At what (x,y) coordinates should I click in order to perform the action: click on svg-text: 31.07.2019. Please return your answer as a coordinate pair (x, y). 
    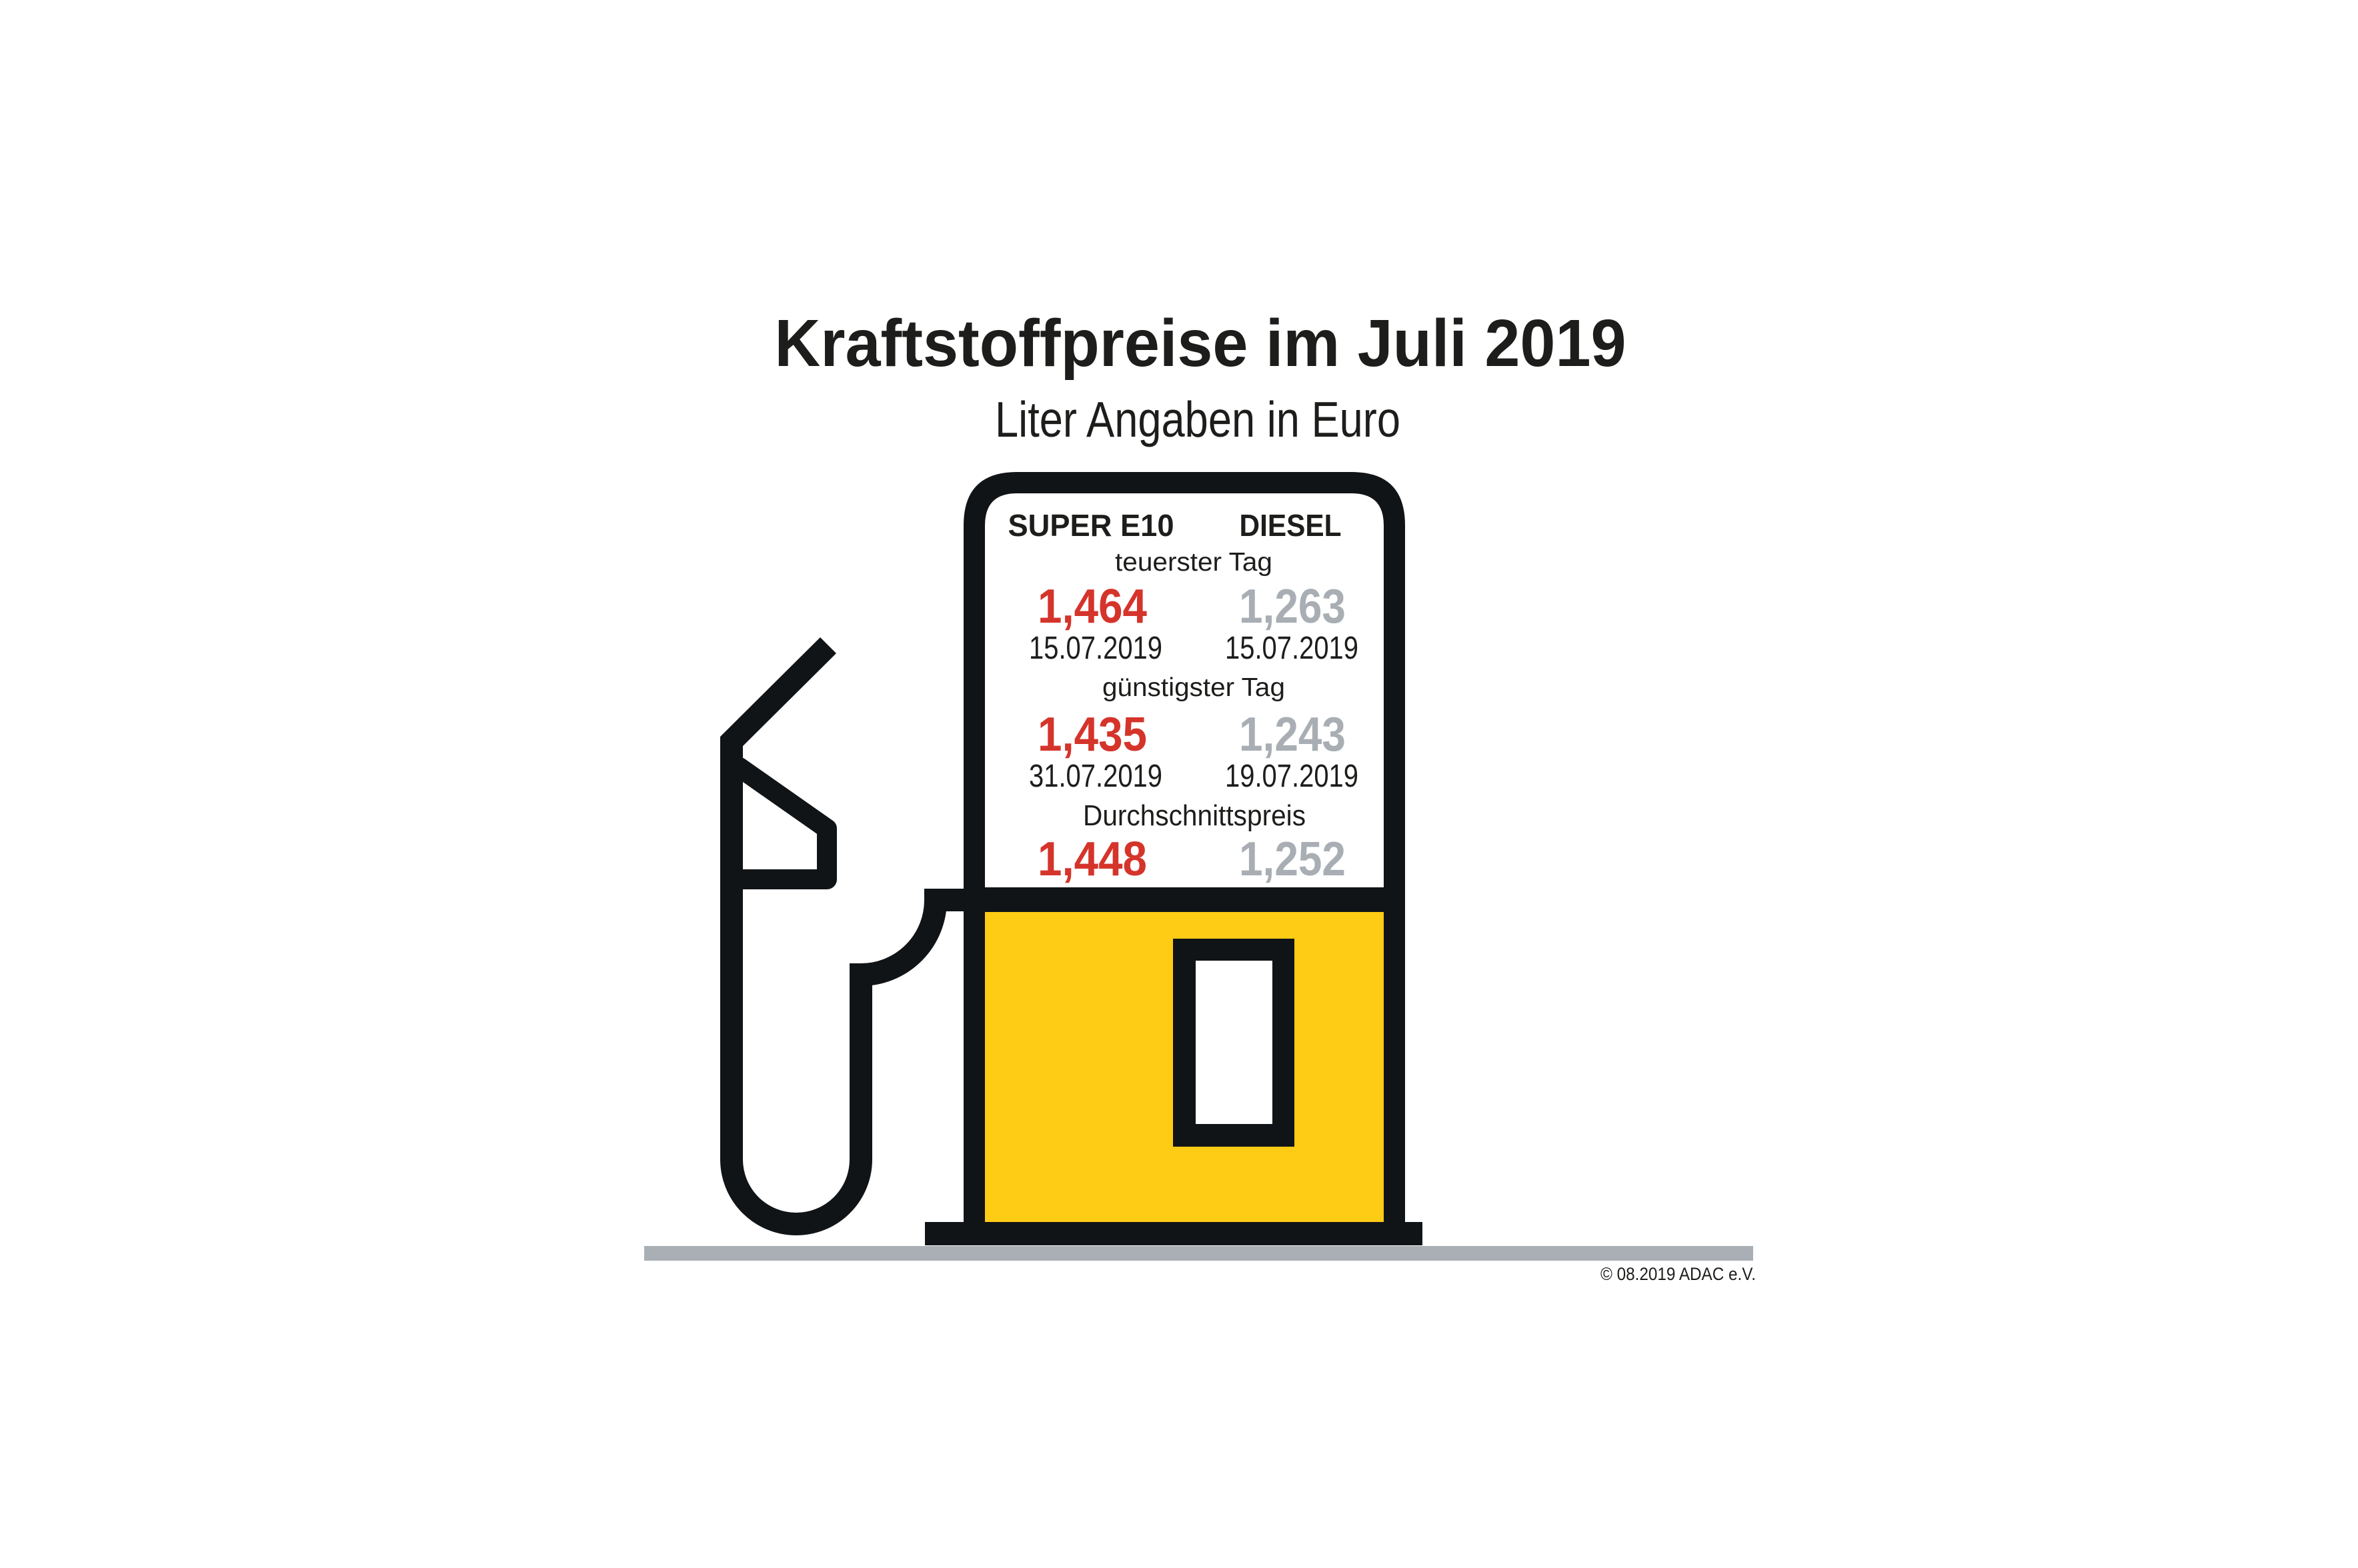
    Looking at the image, I should click on (1095, 776).